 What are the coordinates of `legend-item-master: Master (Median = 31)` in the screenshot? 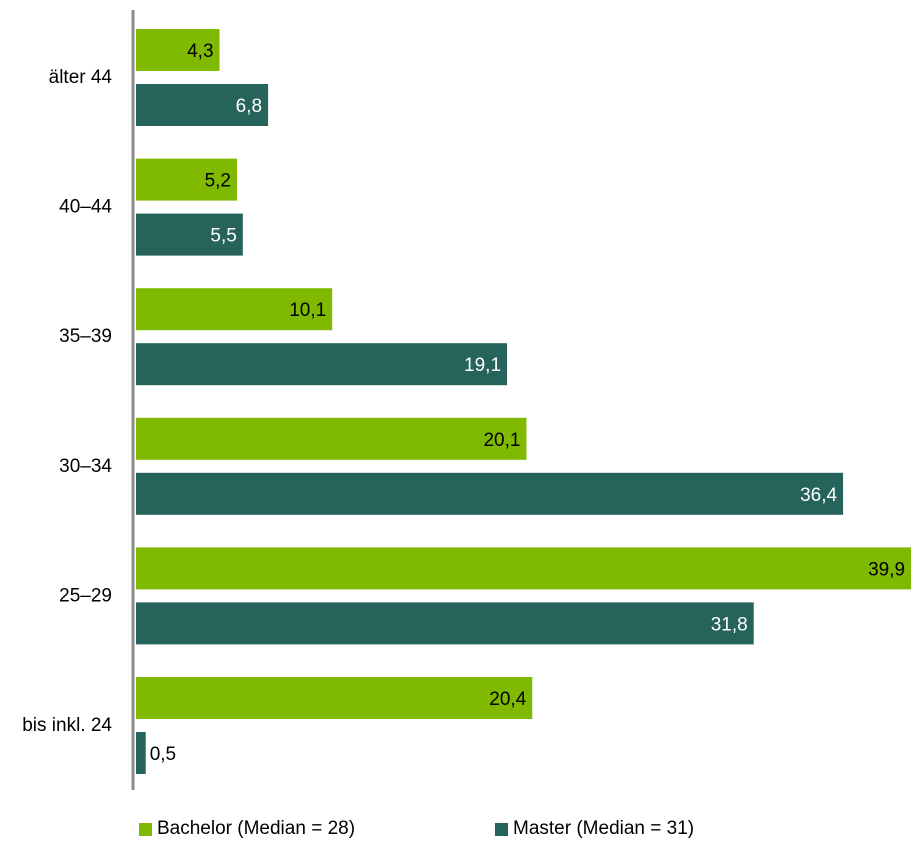 It's located at (594, 829).